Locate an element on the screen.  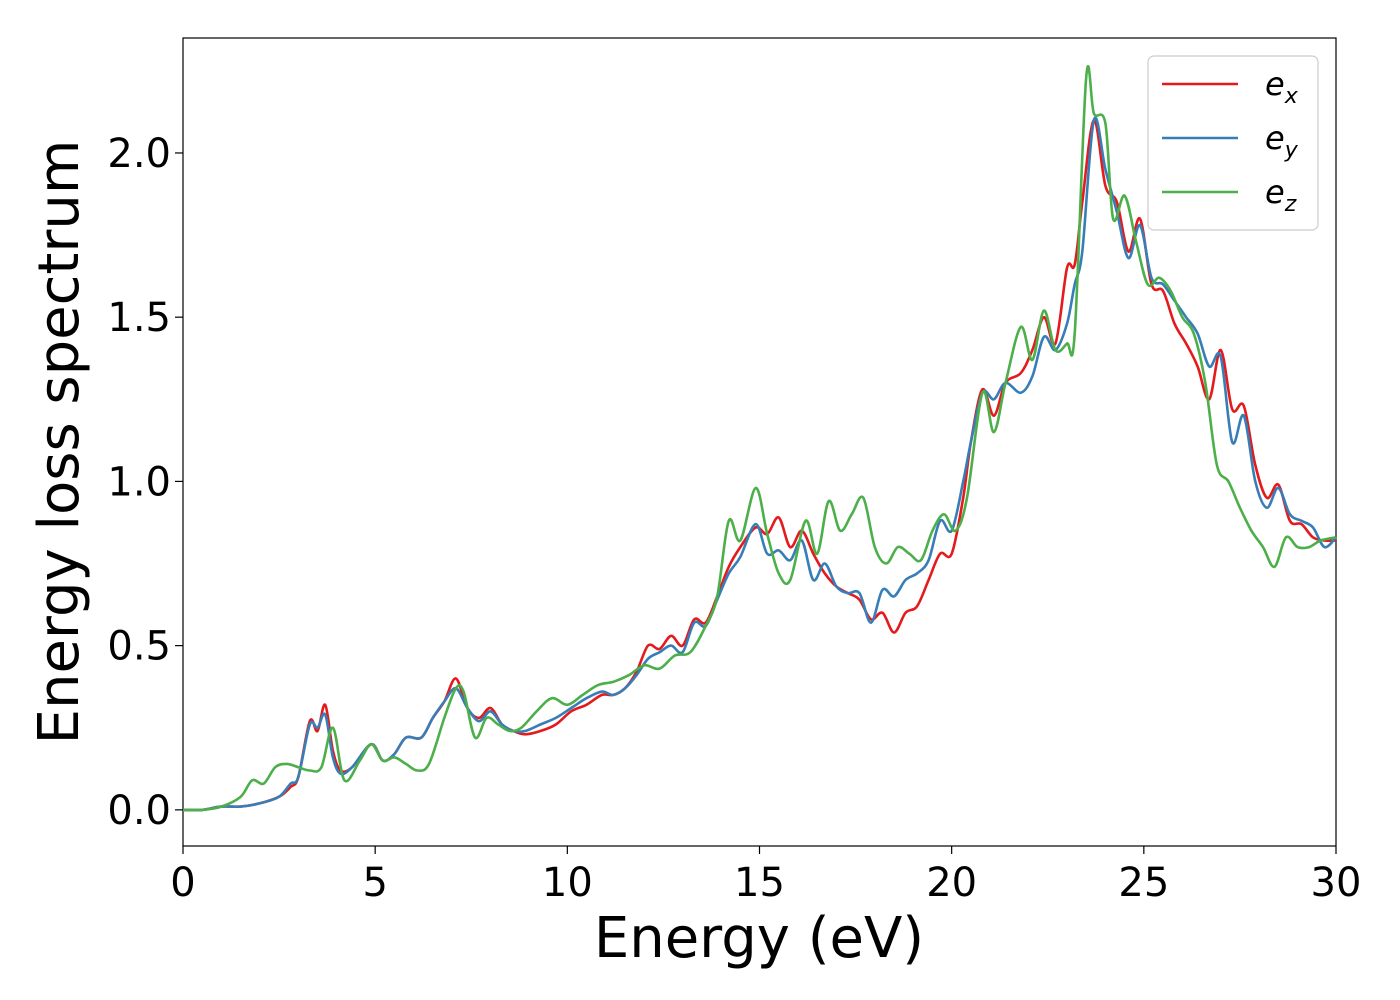
legend-label-ex: ex is located at coordinates (1282, 87).